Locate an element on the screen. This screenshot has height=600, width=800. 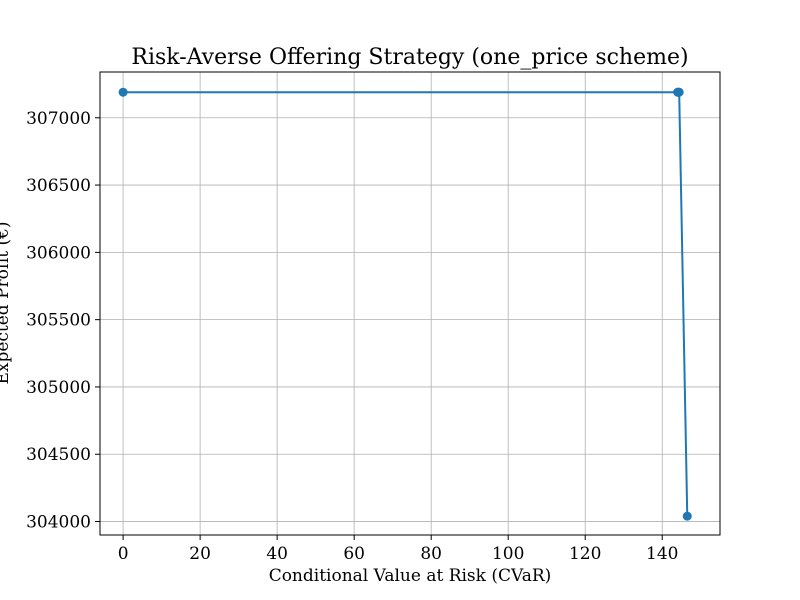
y-tick-label: 305500 is located at coordinates (58, 321).